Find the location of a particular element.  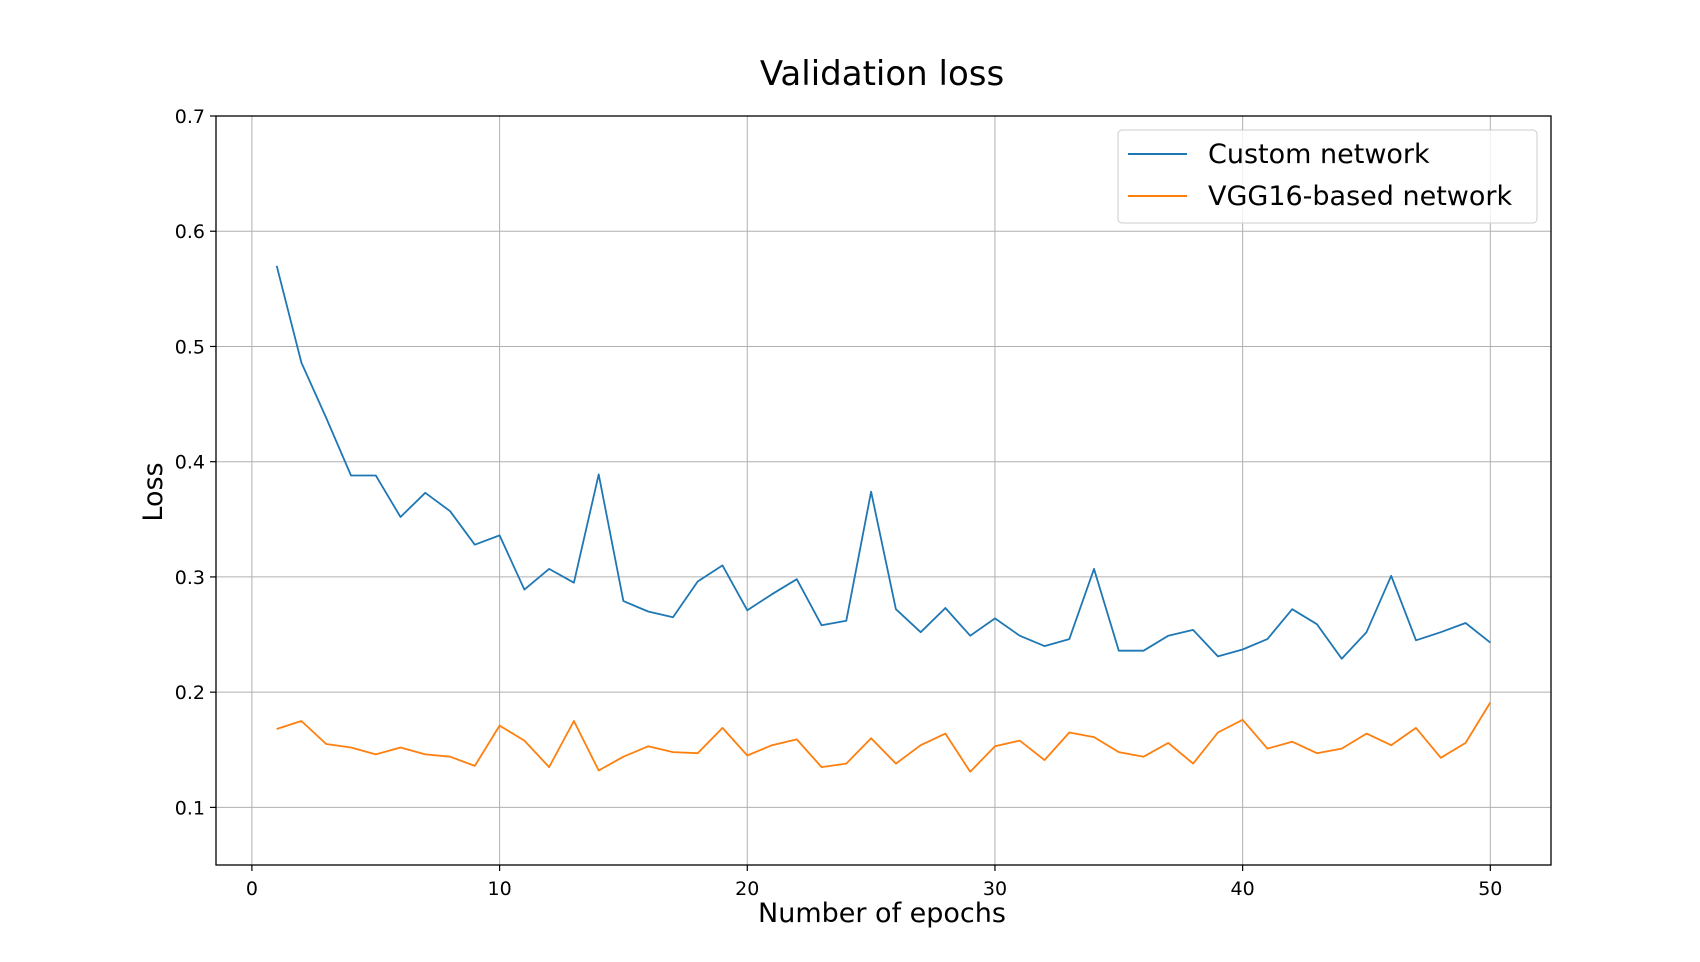

y-tick-label: 0.1 is located at coordinates (190, 808).